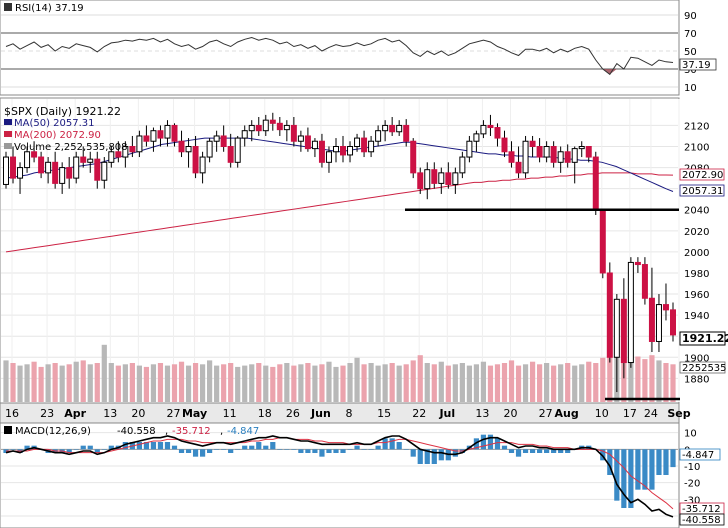  I want to click on rsi-oversold-fill, so click(609, 72).